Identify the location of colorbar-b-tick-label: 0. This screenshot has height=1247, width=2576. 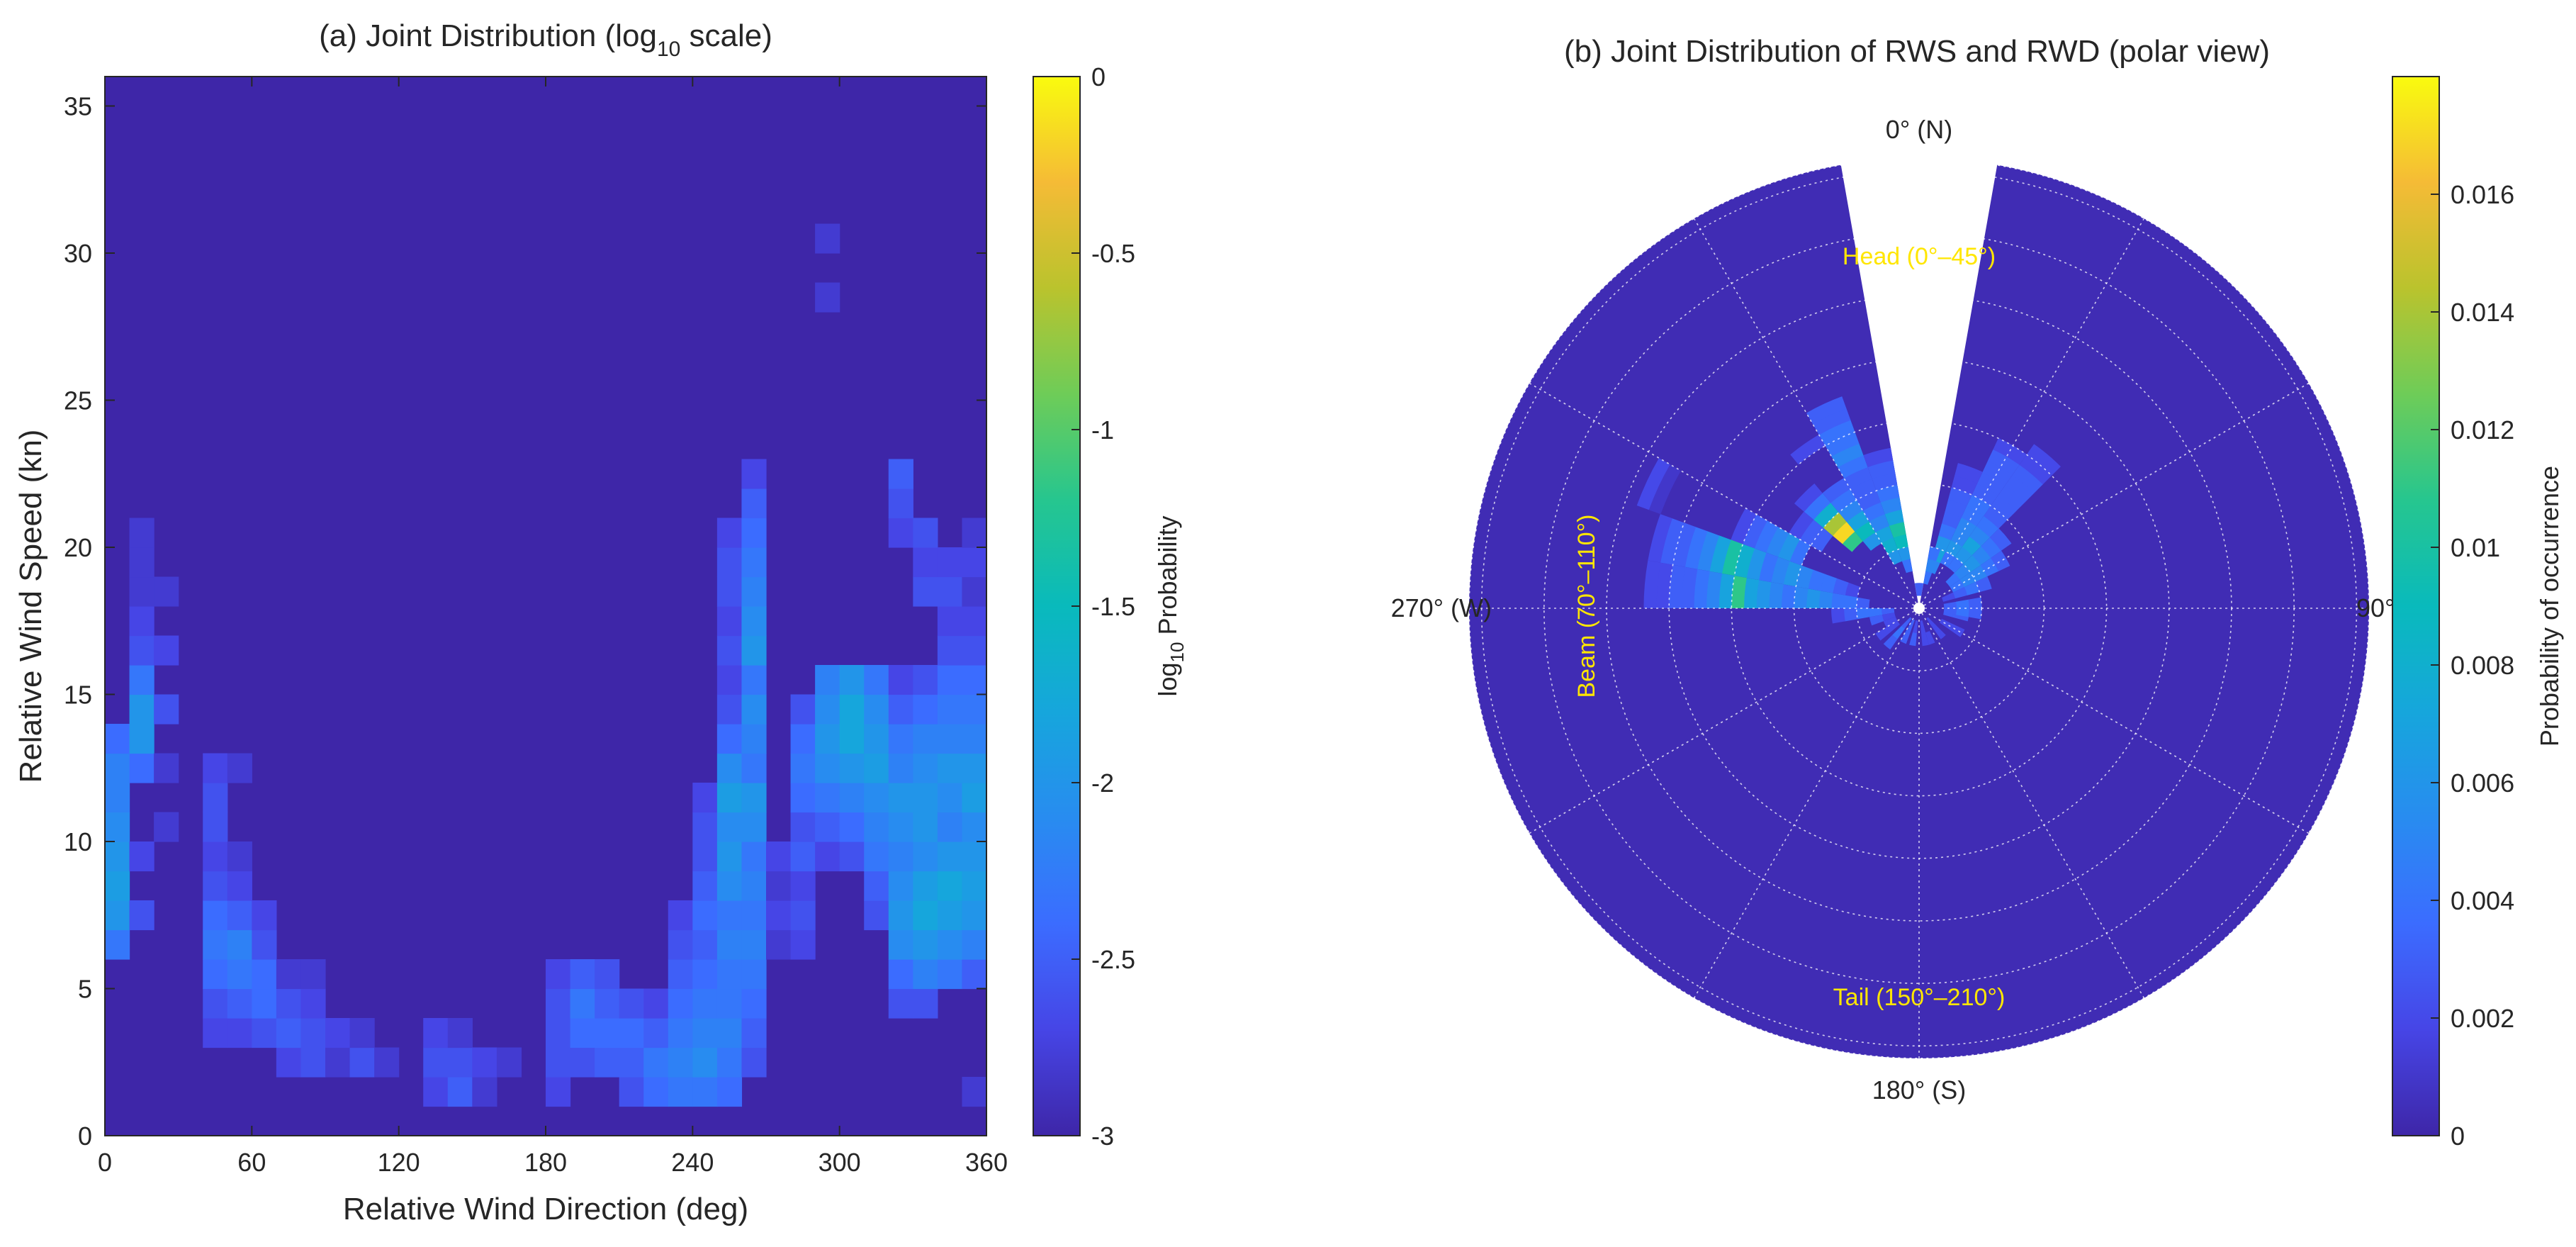
(2458, 1136).